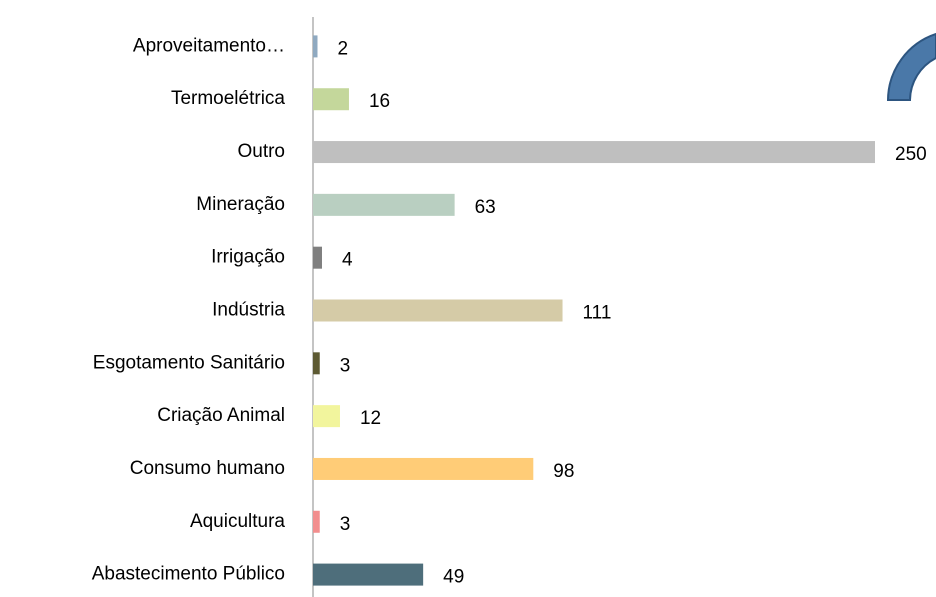 Image resolution: width=936 pixels, height=597 pixels. Describe the element at coordinates (911, 66) in the screenshot. I see `decorative-arc` at that location.